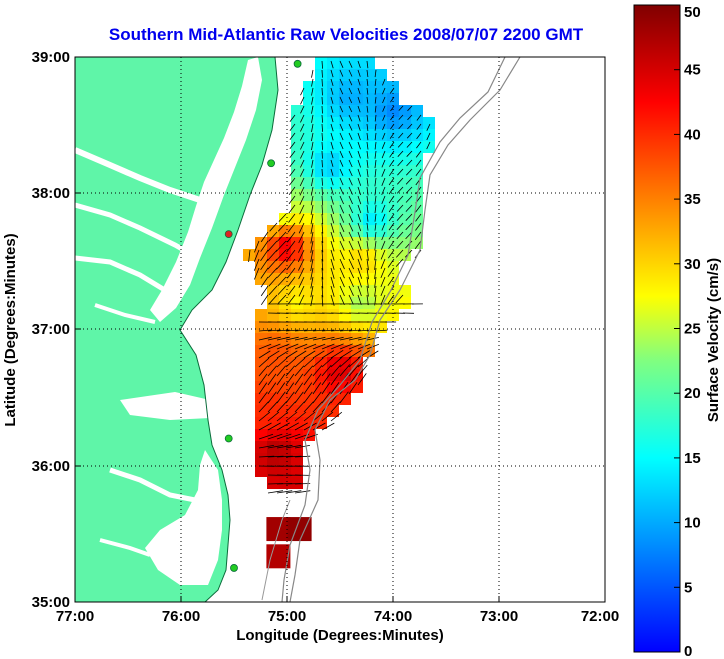  I want to click on colorbar-tick-label: 15, so click(692, 458).